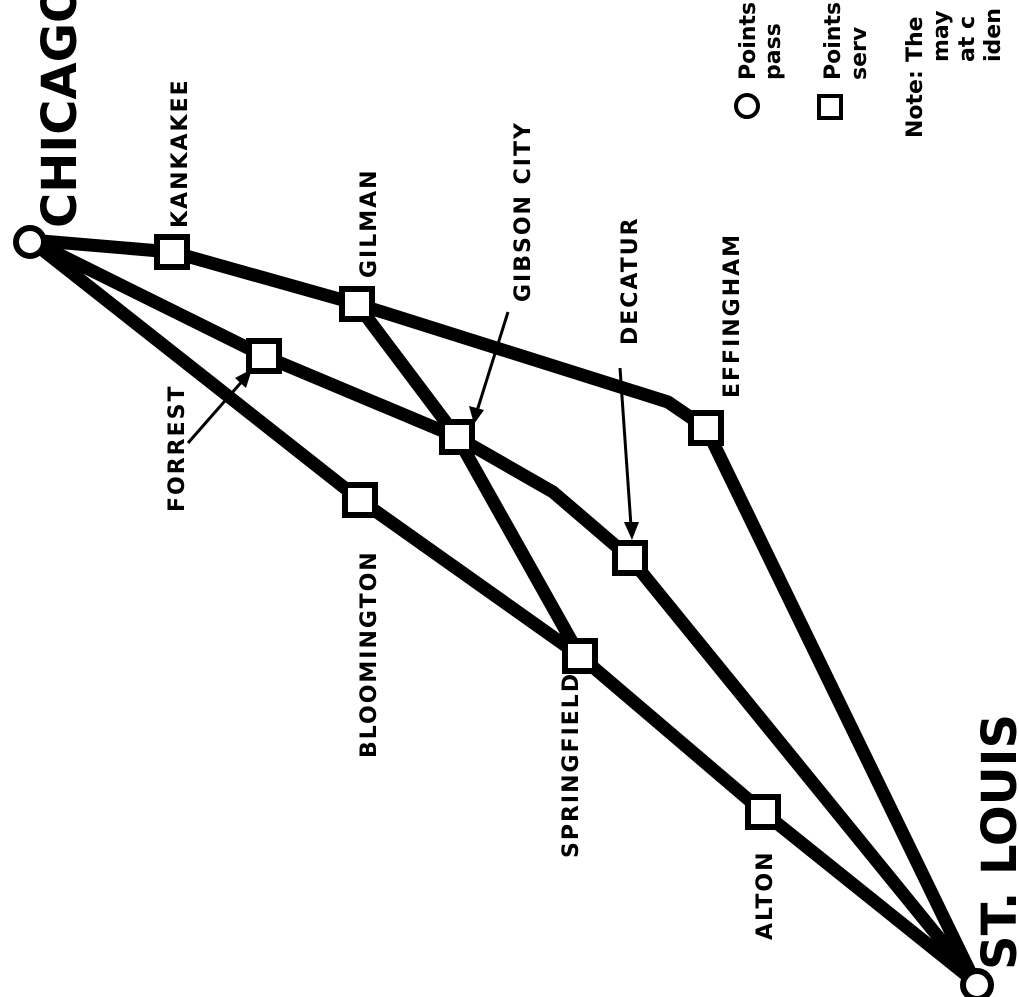 This screenshot has height=997, width=1019. What do you see at coordinates (765, 895) in the screenshot?
I see `alton-label: ALTON` at bounding box center [765, 895].